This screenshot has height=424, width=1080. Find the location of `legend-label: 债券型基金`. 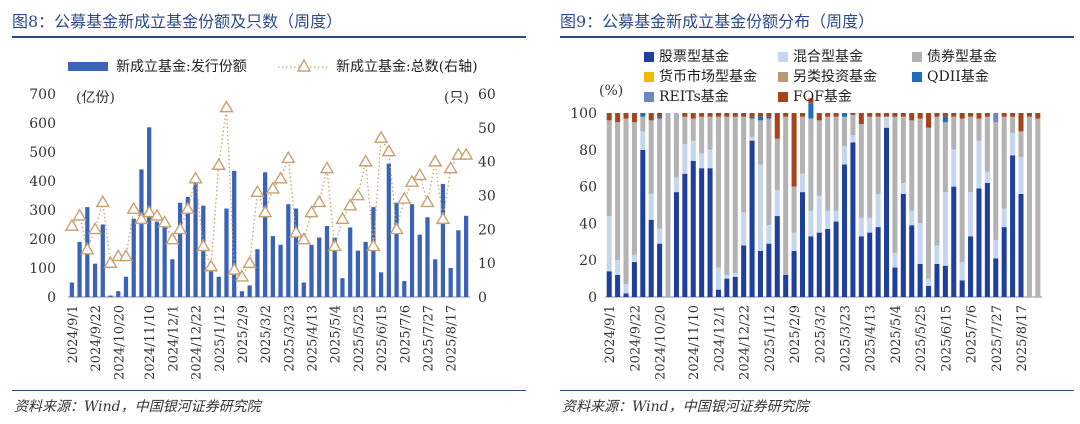

legend-label: 债券型基金 is located at coordinates (962, 56).